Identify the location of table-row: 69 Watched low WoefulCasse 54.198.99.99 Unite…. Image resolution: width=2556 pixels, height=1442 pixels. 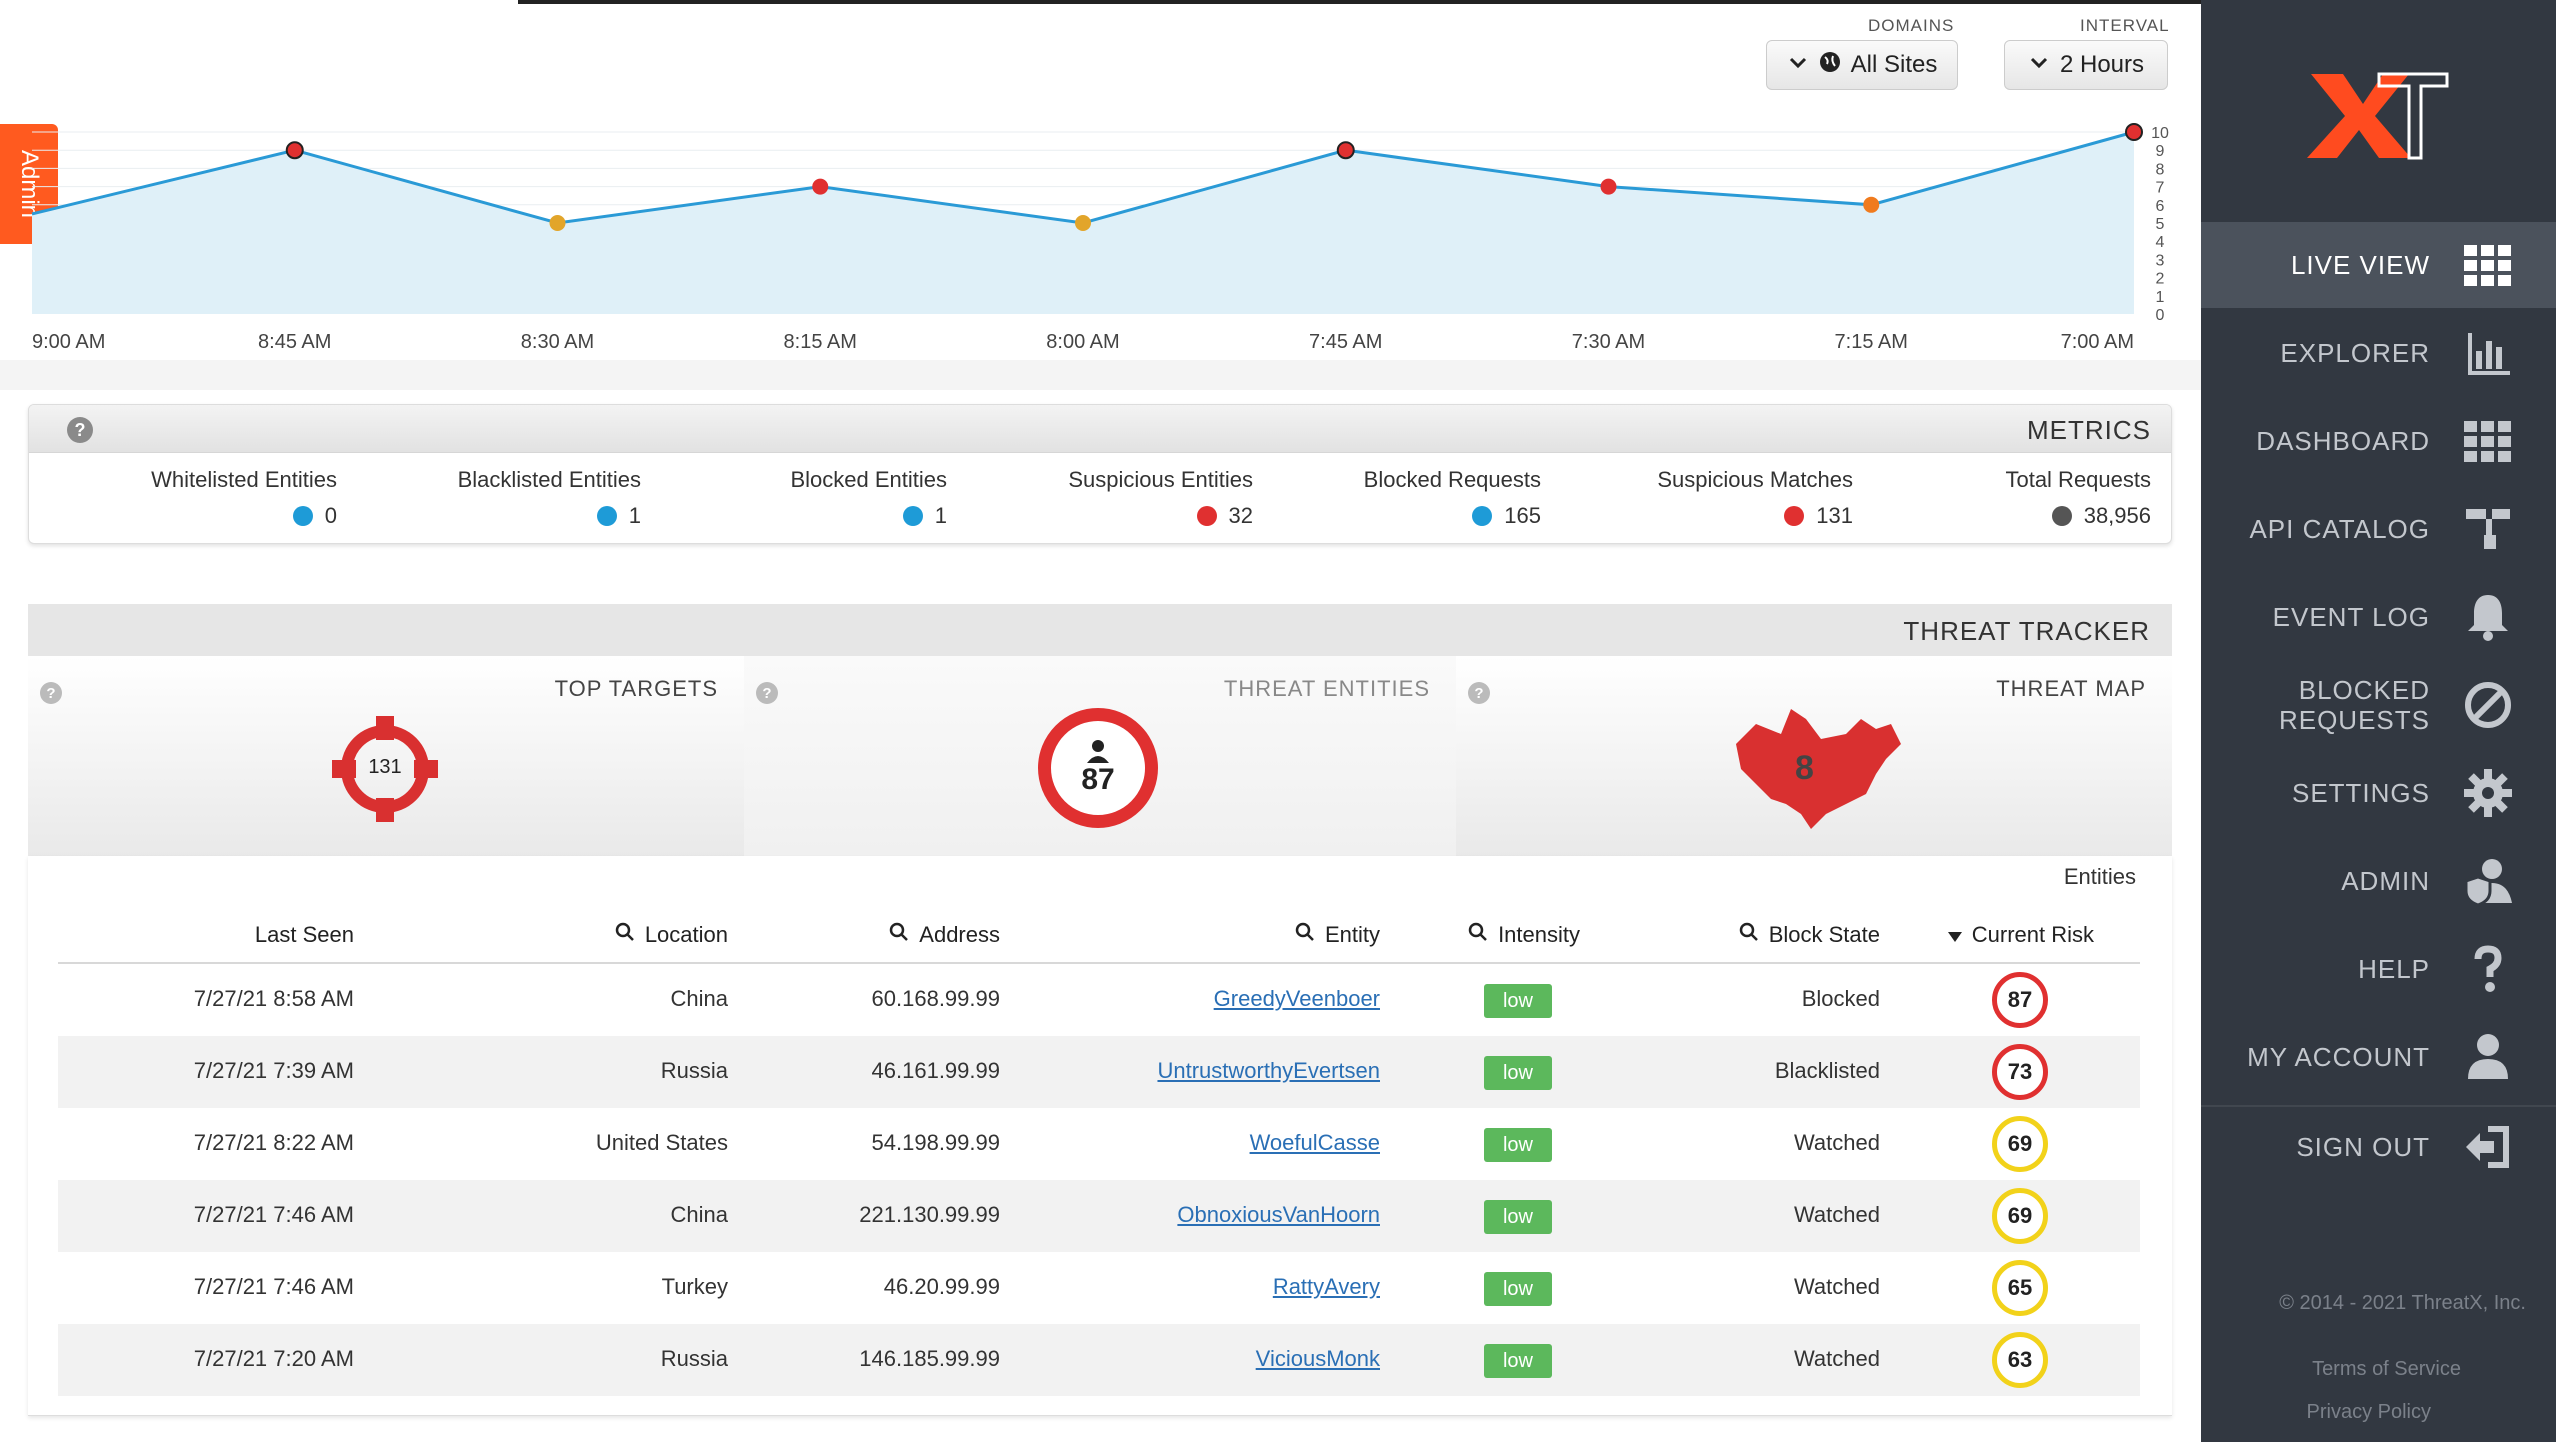
(1099, 1144).